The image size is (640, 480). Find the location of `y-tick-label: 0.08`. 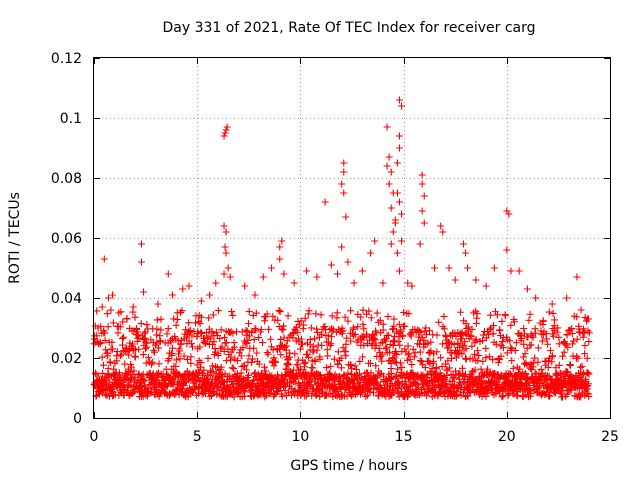

y-tick-label: 0.08 is located at coordinates (66, 179).